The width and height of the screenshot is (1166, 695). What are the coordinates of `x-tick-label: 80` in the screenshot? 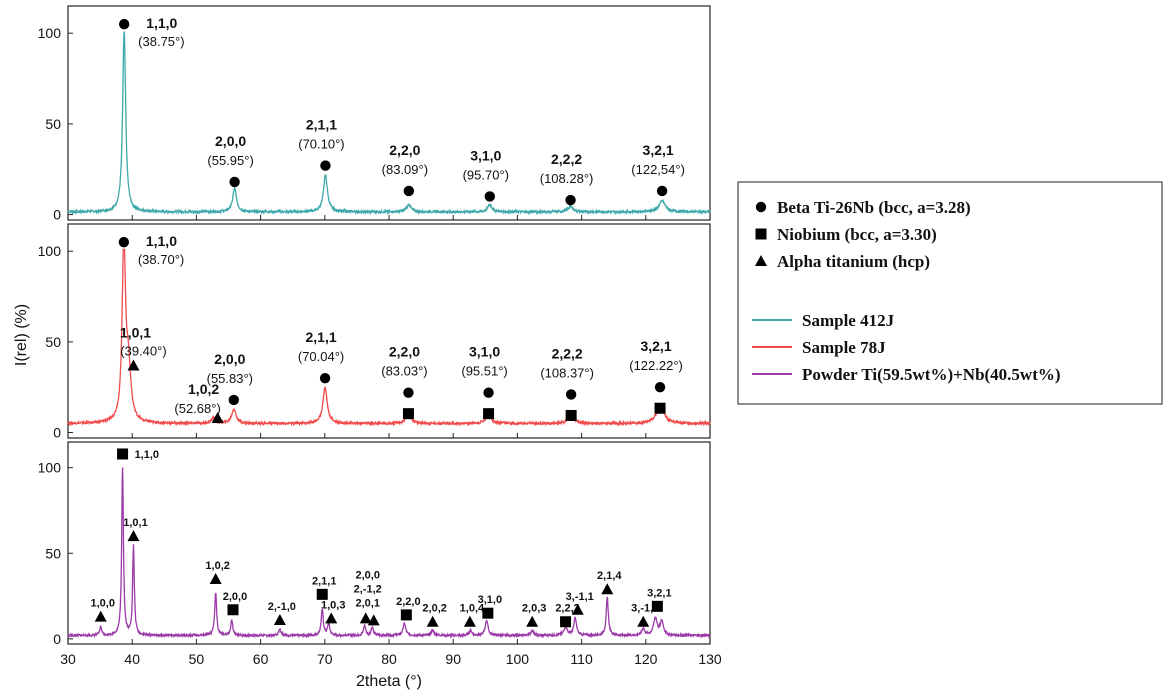 It's located at (389, 659).